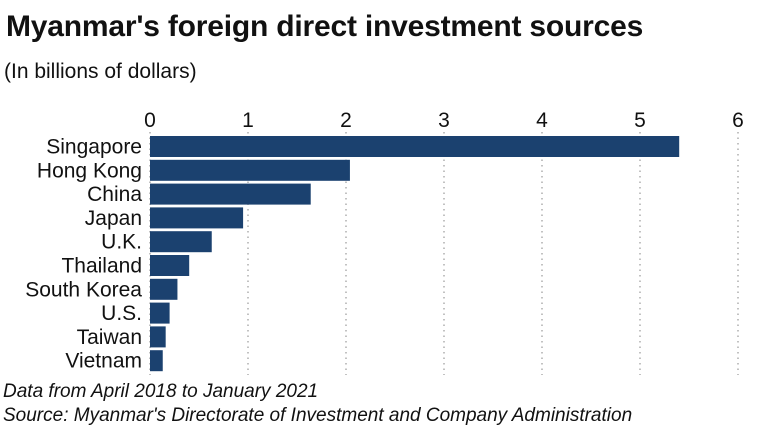 The height and width of the screenshot is (434, 769). I want to click on x-tick-label: 3, so click(444, 120).